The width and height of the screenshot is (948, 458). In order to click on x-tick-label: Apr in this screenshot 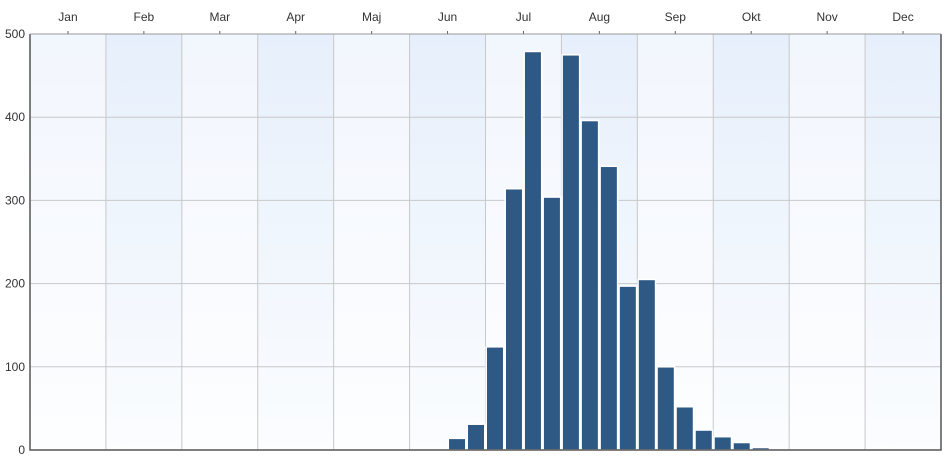, I will do `click(295, 17)`.